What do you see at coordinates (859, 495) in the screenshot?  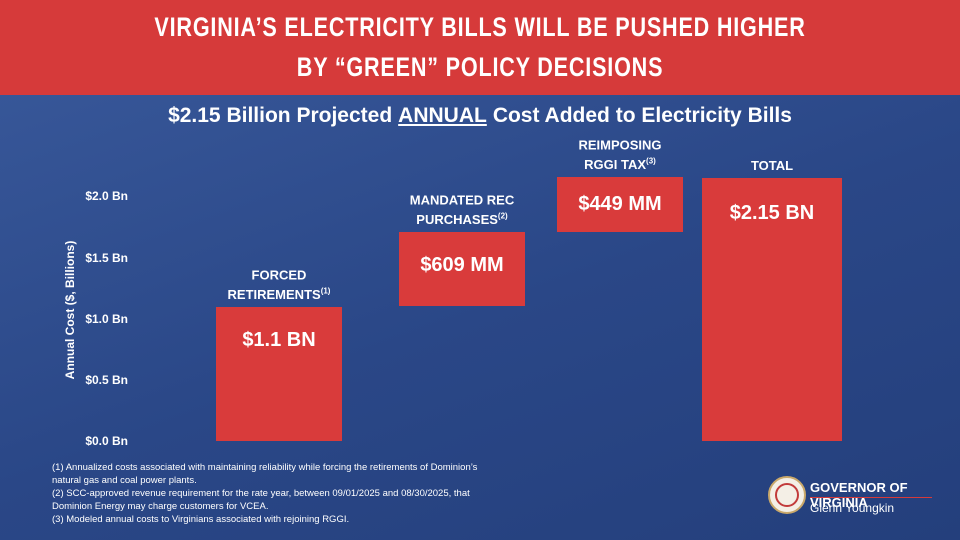 I see `logo-title: GOVERNOR OF VIRGINIA` at bounding box center [859, 495].